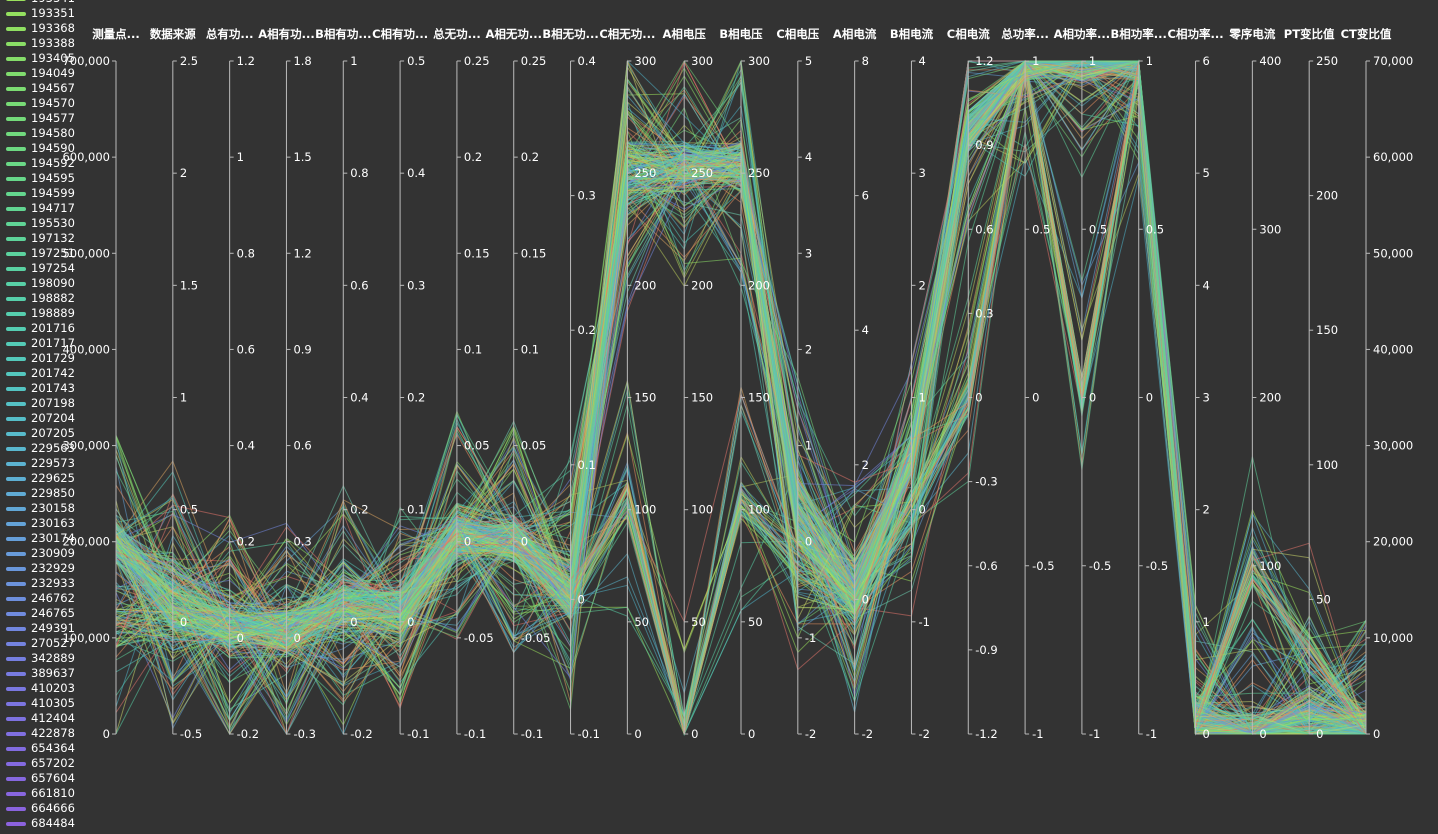 This screenshot has height=834, width=1438. What do you see at coordinates (40, 463) in the screenshot?
I see `legend-item: 229573` at bounding box center [40, 463].